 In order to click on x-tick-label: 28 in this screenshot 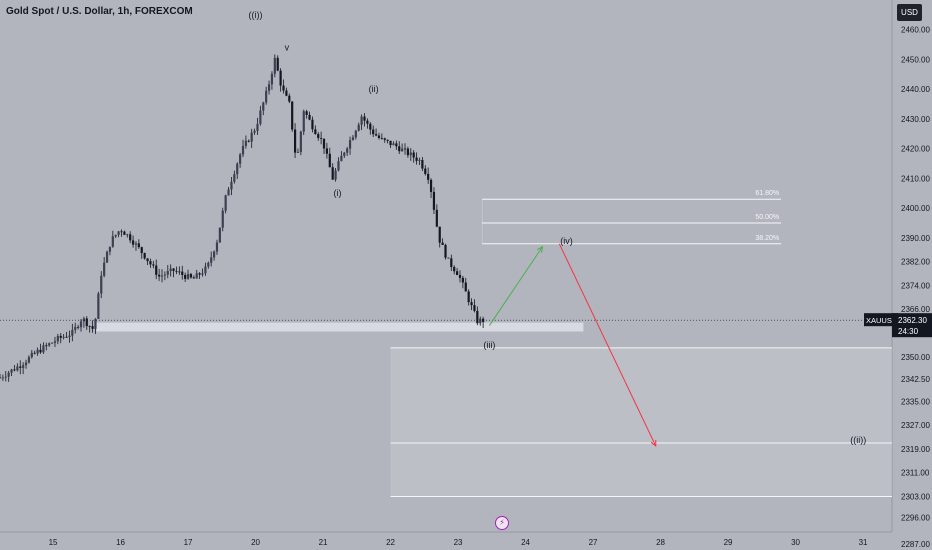, I will do `click(660, 542)`.